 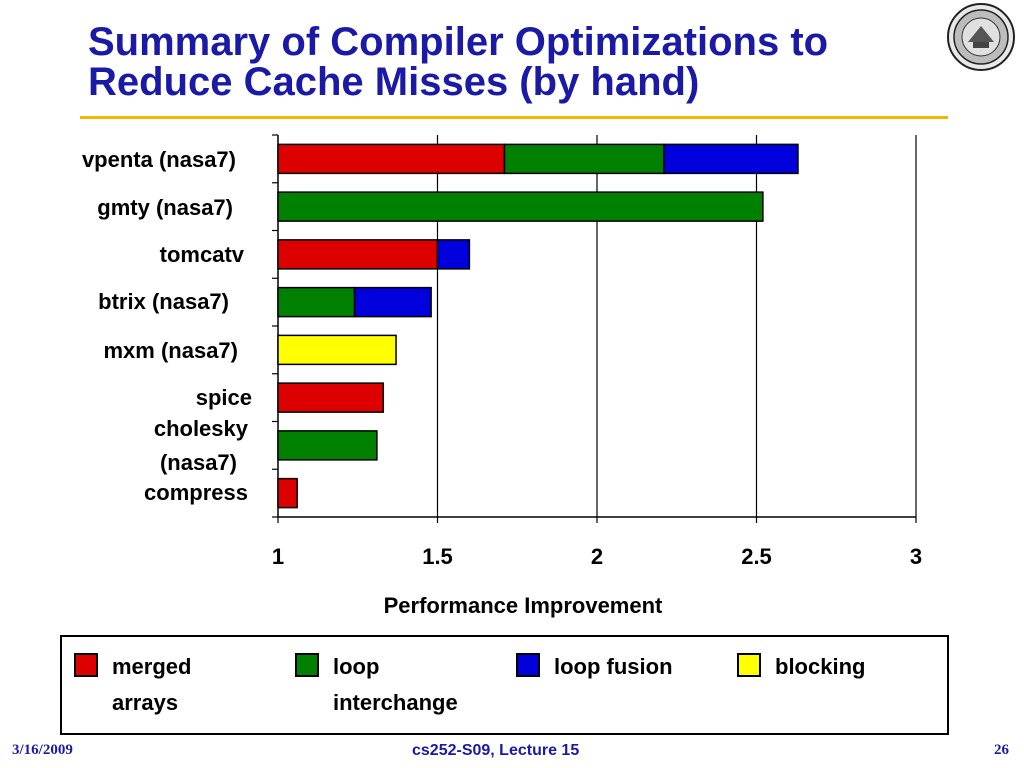 I want to click on footer-date: 3/16/2009, so click(x=42, y=750).